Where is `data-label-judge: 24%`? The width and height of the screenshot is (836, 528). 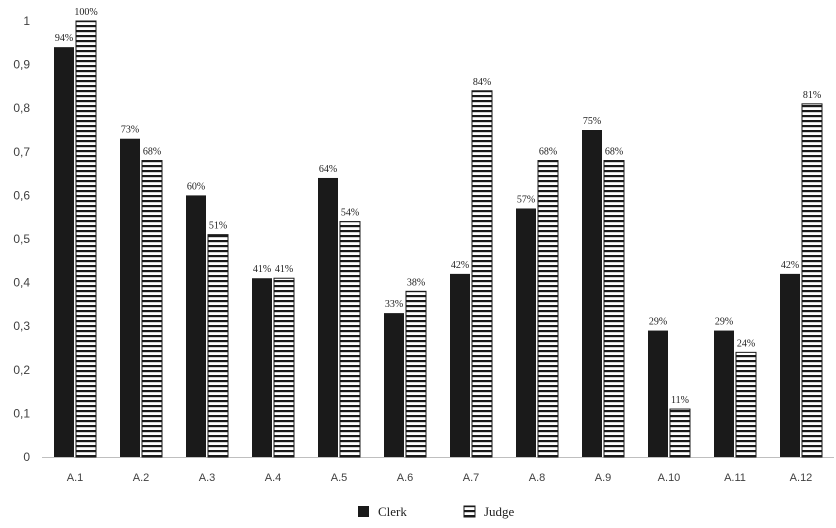
data-label-judge: 24% is located at coordinates (746, 343).